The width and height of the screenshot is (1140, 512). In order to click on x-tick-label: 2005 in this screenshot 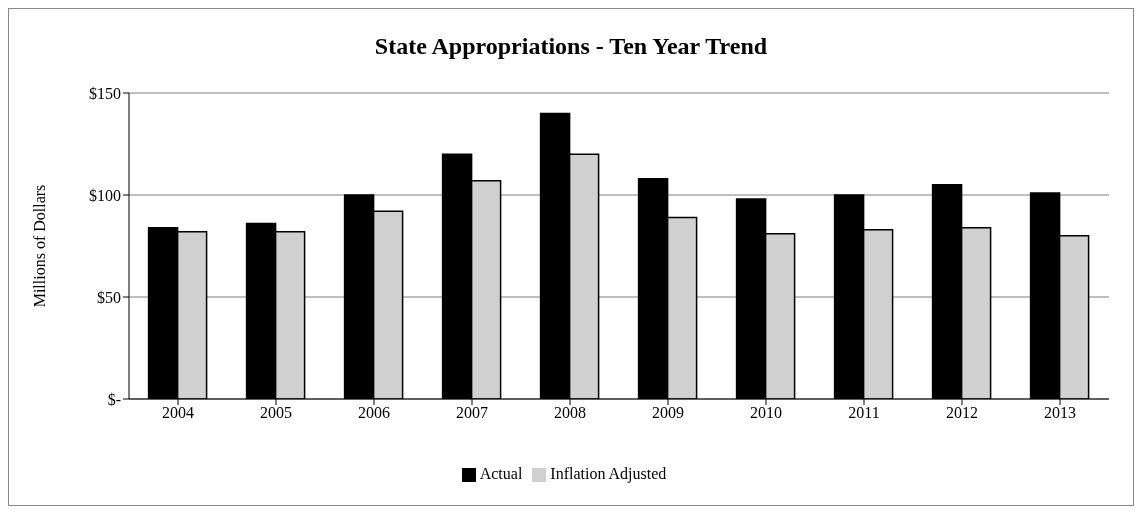, I will do `click(276, 413)`.